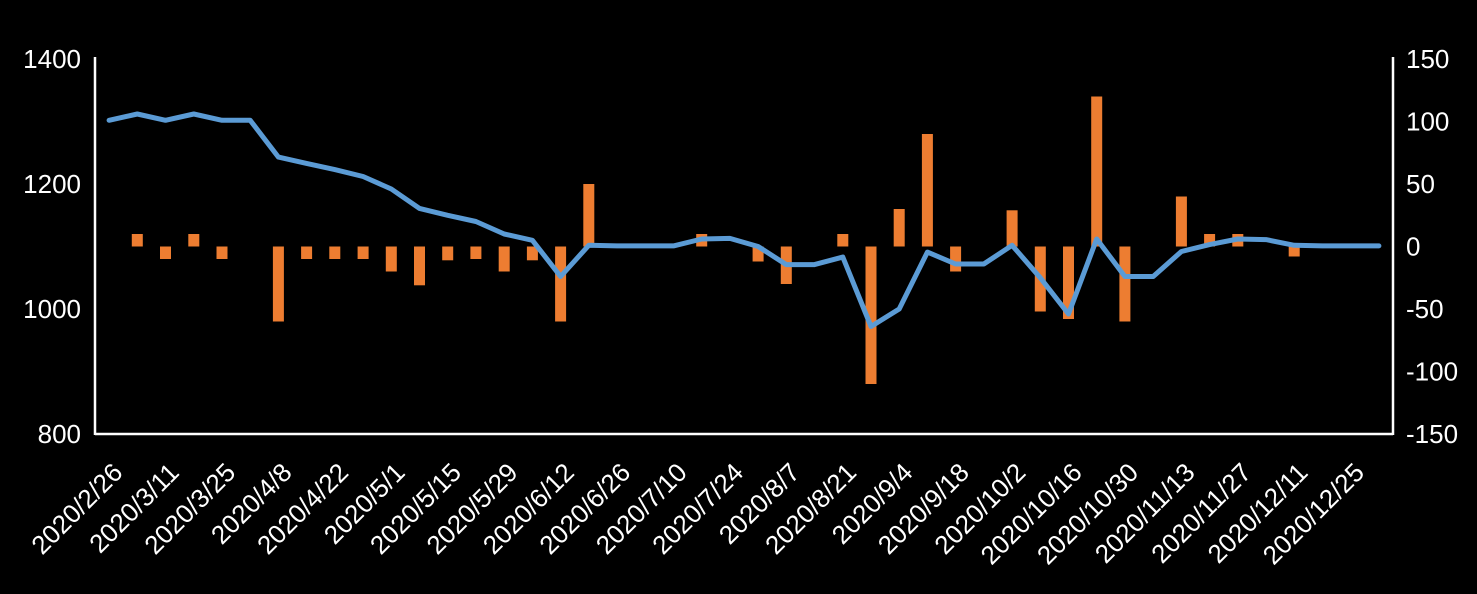 The height and width of the screenshot is (594, 1477). Describe the element at coordinates (1427, 122) in the screenshot. I see `right-axis-tick-label: 100` at that location.